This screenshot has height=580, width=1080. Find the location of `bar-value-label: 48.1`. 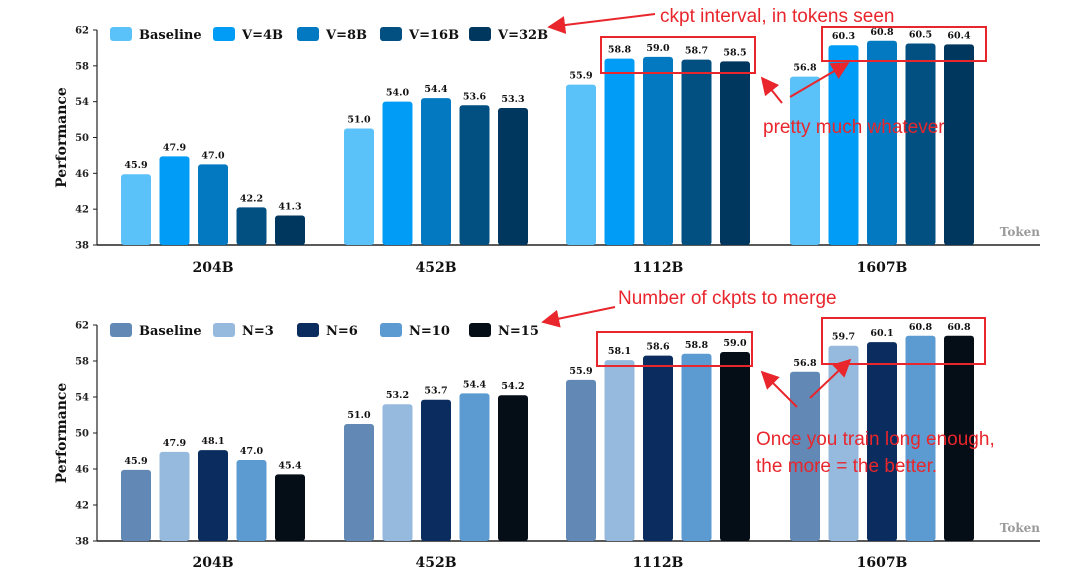

bar-value-label: 48.1 is located at coordinates (212, 441).